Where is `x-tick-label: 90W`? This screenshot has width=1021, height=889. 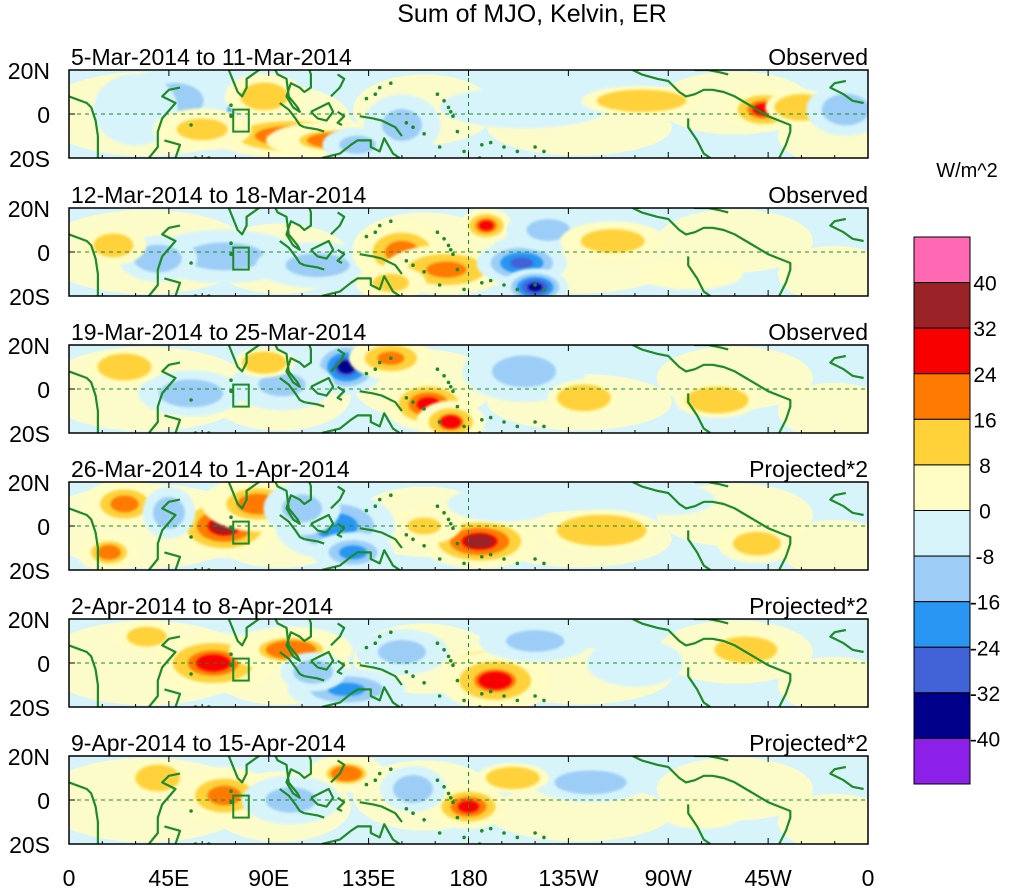 x-tick-label: 90W is located at coordinates (669, 877).